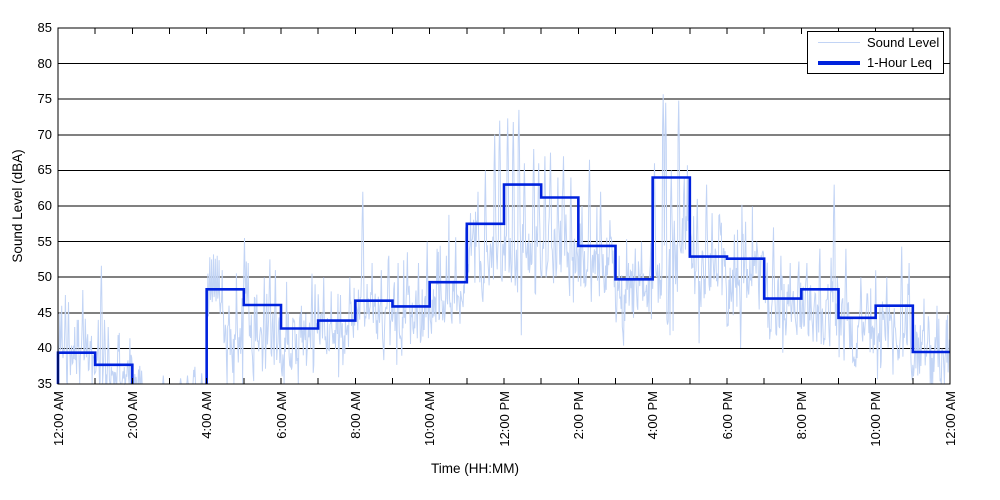 This screenshot has width=1000, height=500. I want to click on x-tick-label-8-00-PM: 8:00 PM, so click(801, 415).